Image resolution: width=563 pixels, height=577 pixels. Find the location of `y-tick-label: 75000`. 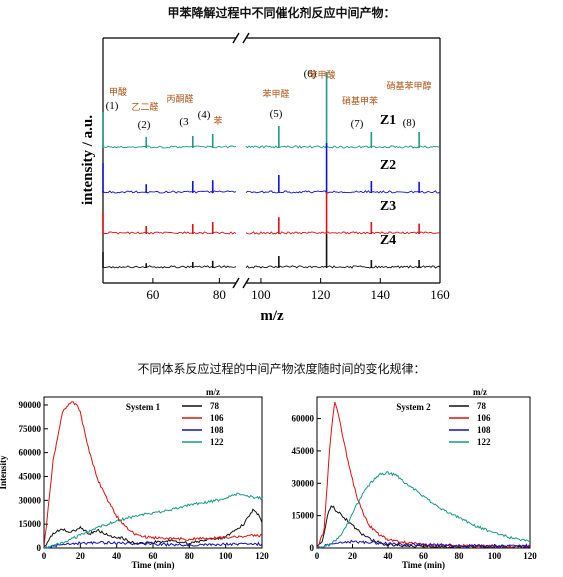

y-tick-label: 75000 is located at coordinates (30, 429).